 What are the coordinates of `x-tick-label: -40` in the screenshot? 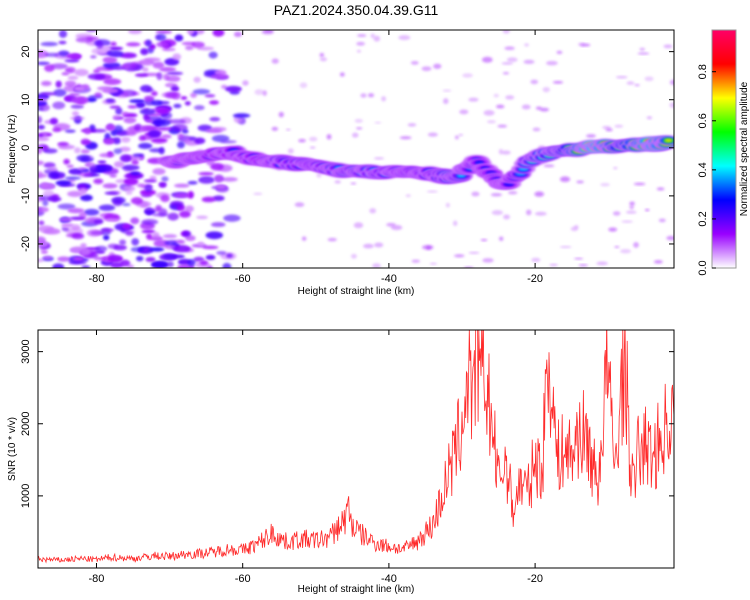 It's located at (389, 579).